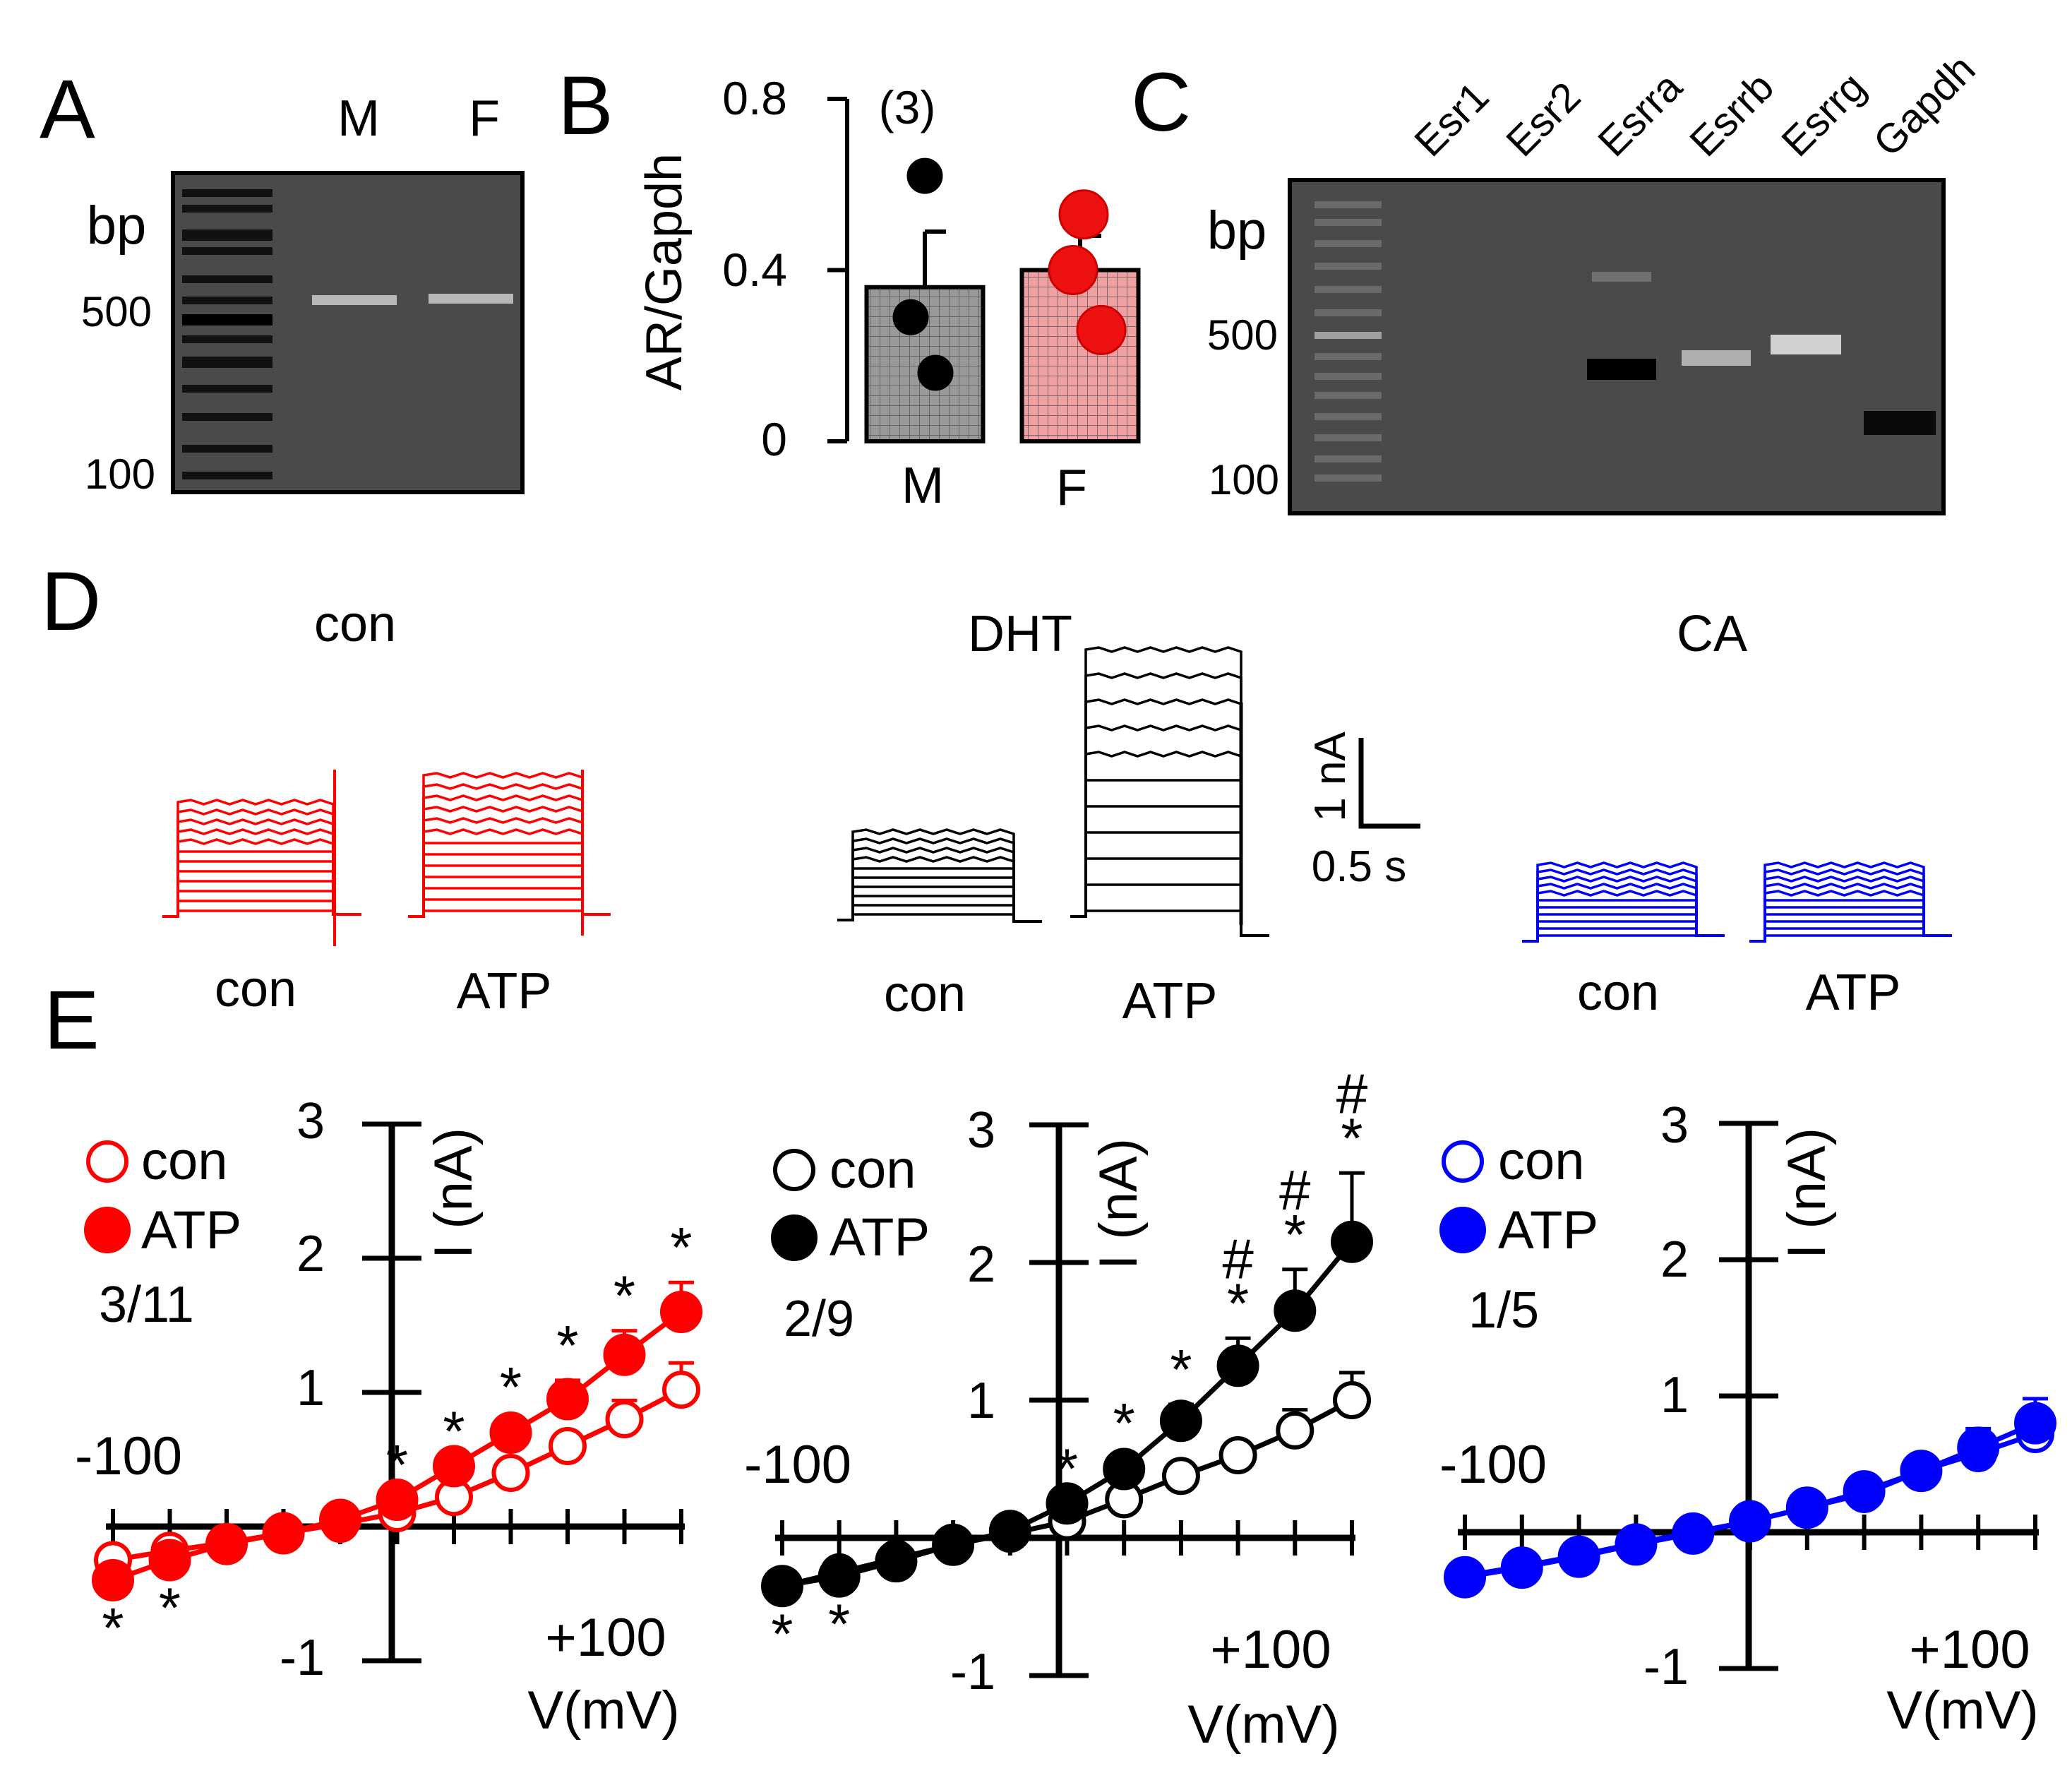  Describe the element at coordinates (348, 333) in the screenshot. I see `gel-a-background` at that location.